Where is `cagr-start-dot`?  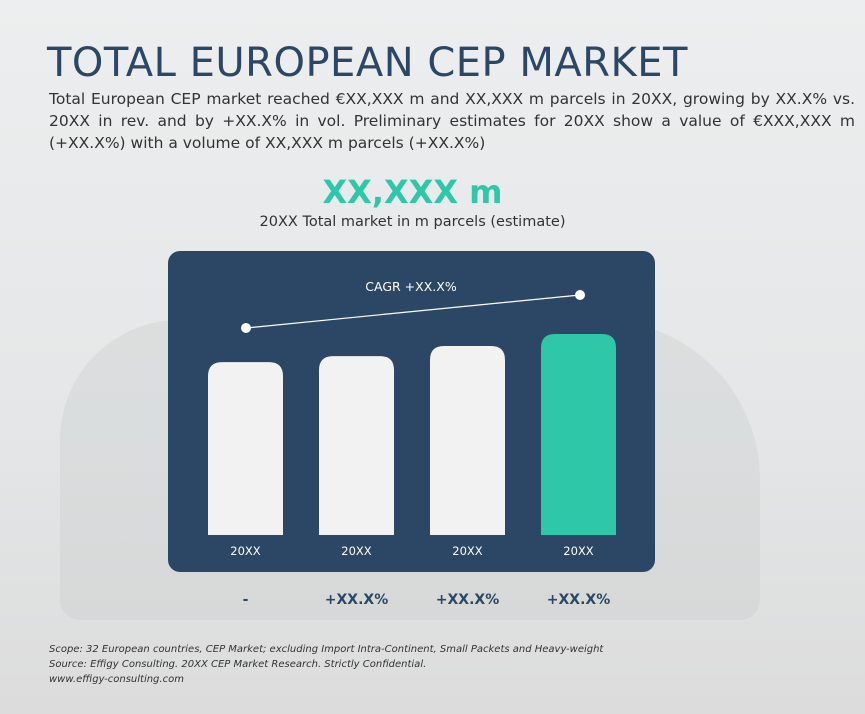
cagr-start-dot is located at coordinates (246, 328).